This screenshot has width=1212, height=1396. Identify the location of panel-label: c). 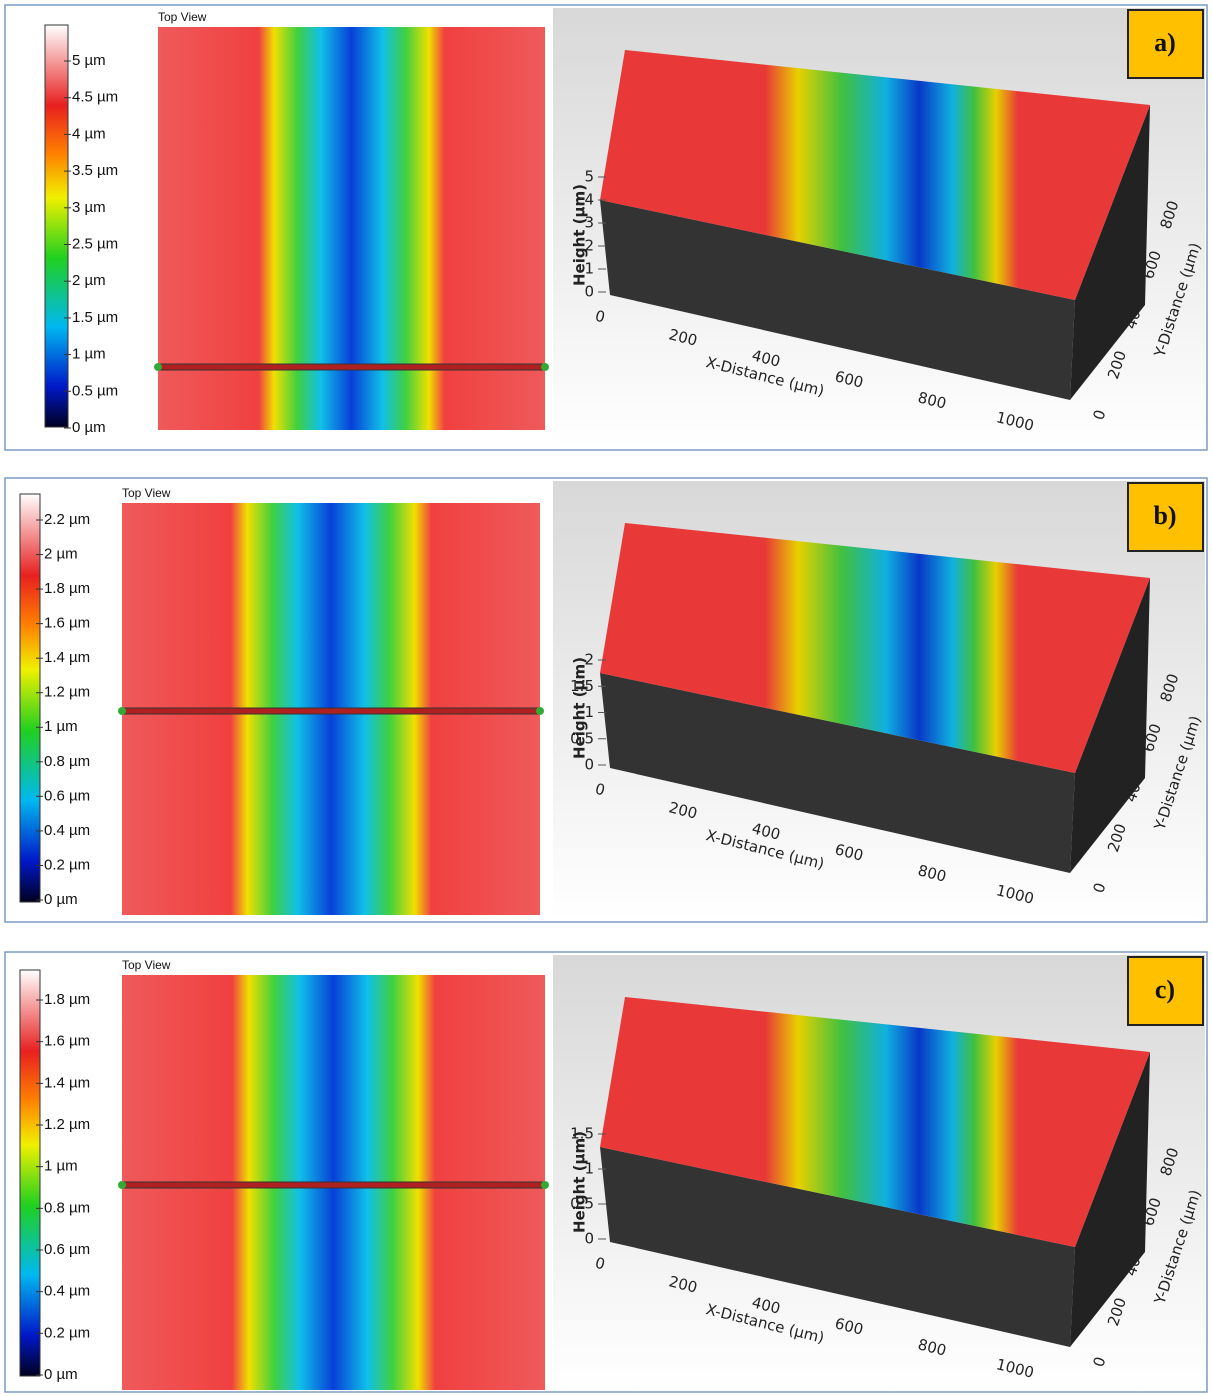
(1165, 989).